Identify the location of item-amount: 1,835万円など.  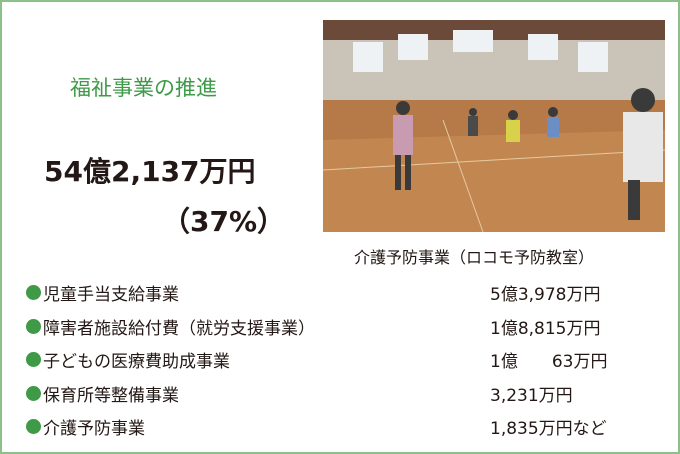
(548, 429).